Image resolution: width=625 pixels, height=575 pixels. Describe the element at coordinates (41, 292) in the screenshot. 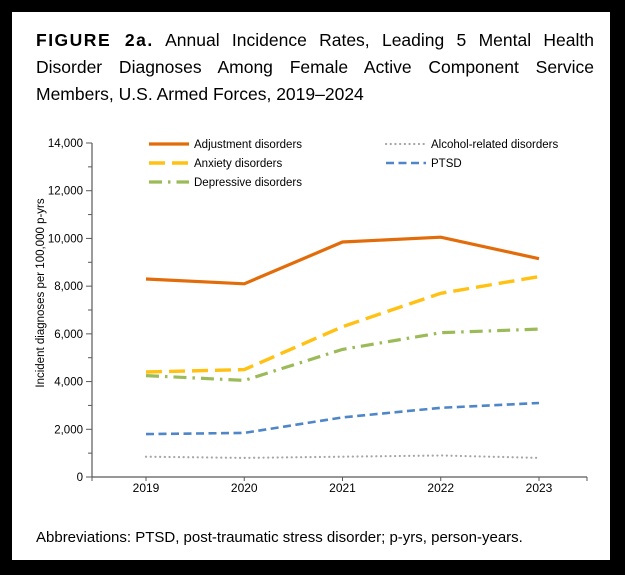

I see `y-axis-title: Incident diagnoses per 100,000 p-yrs` at that location.